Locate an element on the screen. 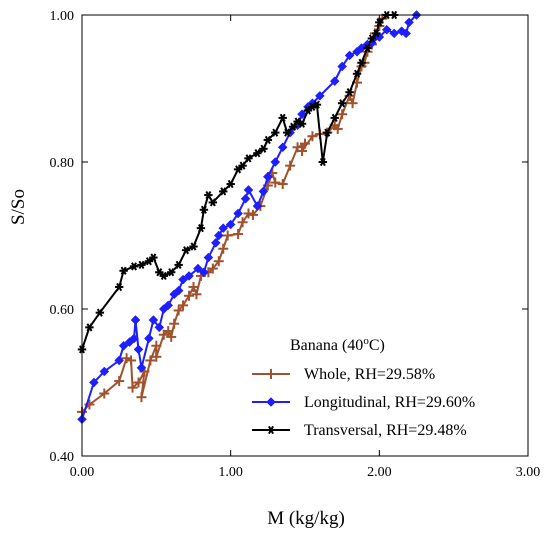 The height and width of the screenshot is (539, 550). legend-entry-1: Whole, RH=29.58% is located at coordinates (343, 374).